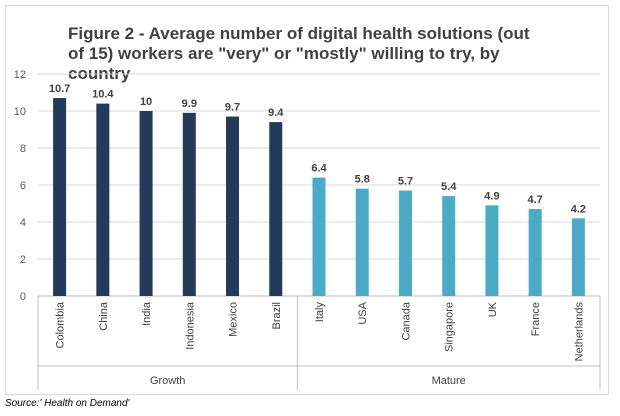 Image resolution: width=620 pixels, height=416 pixels. What do you see at coordinates (59, 89) in the screenshot?
I see `data-label: 10.7` at bounding box center [59, 89].